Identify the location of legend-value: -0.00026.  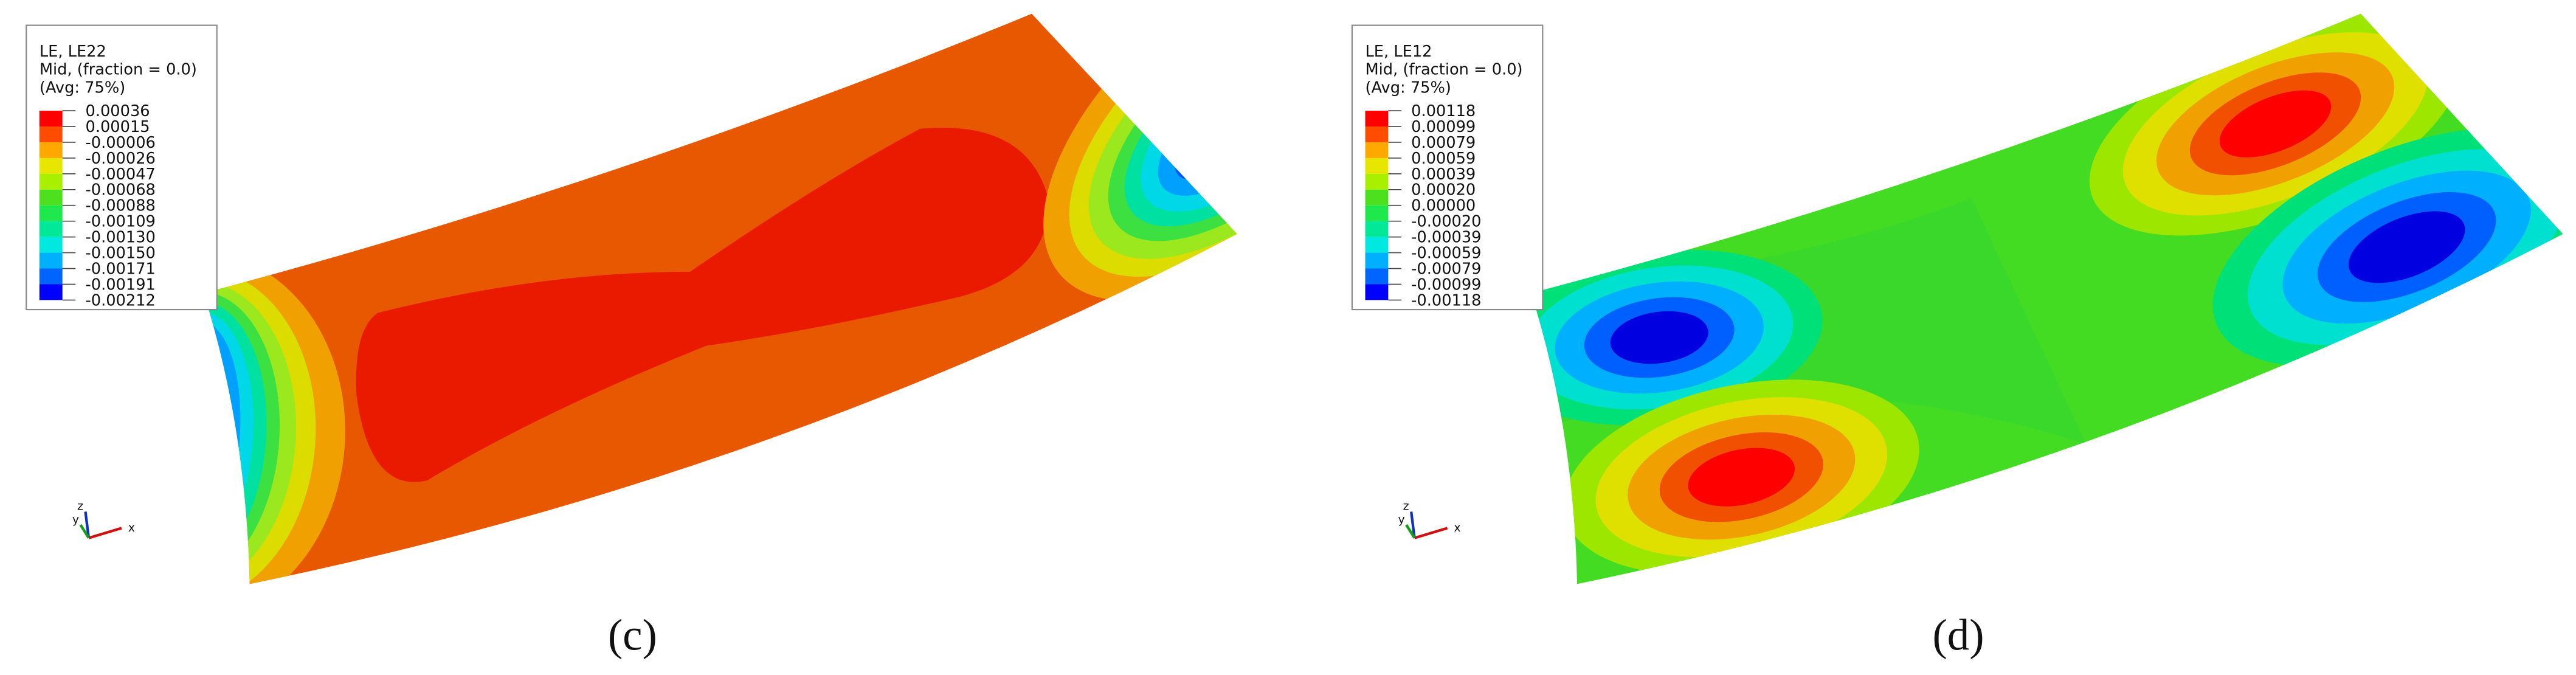
(121, 159).